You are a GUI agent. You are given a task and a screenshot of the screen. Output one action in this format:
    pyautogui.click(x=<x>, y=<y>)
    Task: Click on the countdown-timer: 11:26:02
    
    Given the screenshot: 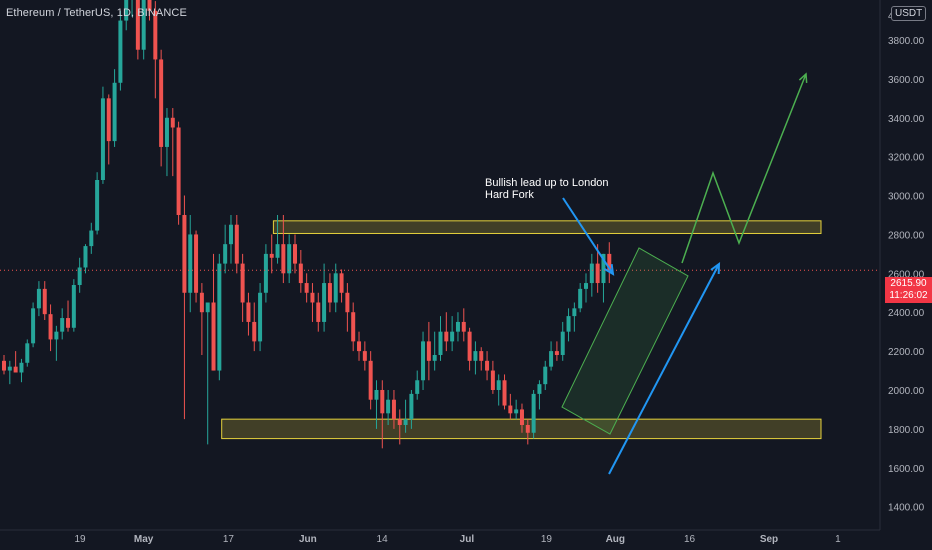 What is the action you would take?
    pyautogui.click(x=908, y=295)
    